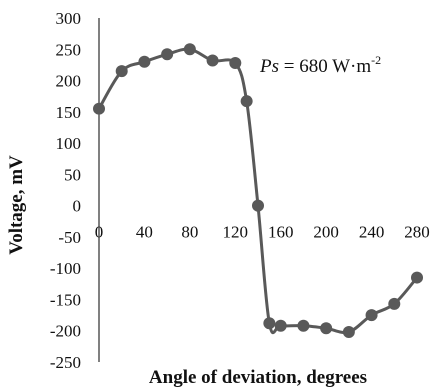  I want to click on x-tick-label: 160, so click(281, 232).